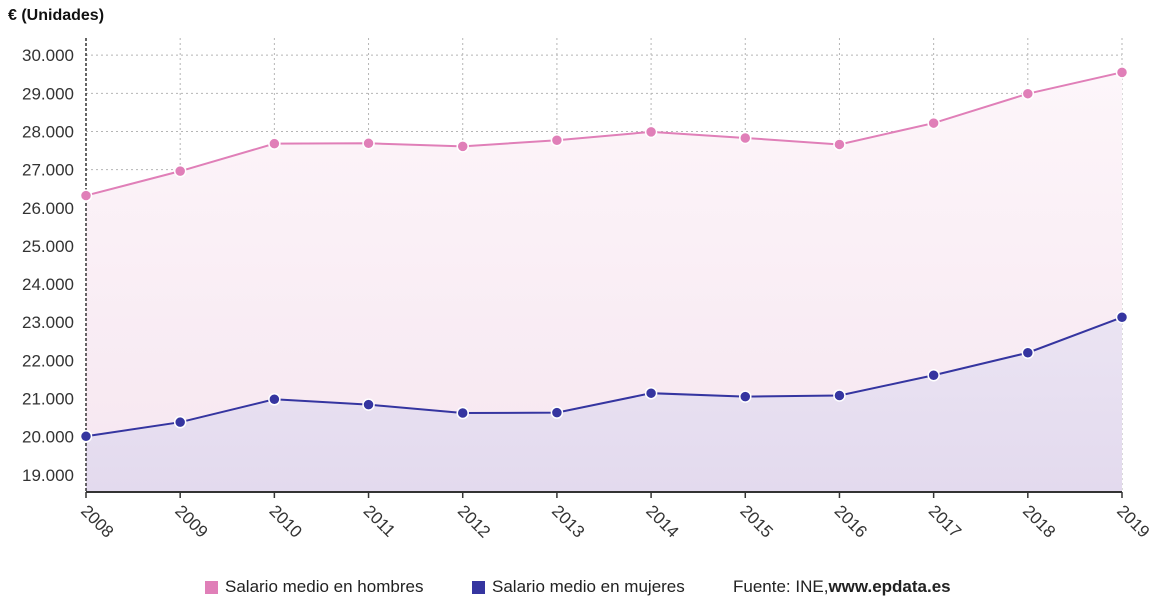 The image size is (1165, 601). Describe the element at coordinates (48, 360) in the screenshot. I see `y-tick-label: 22.000` at that location.